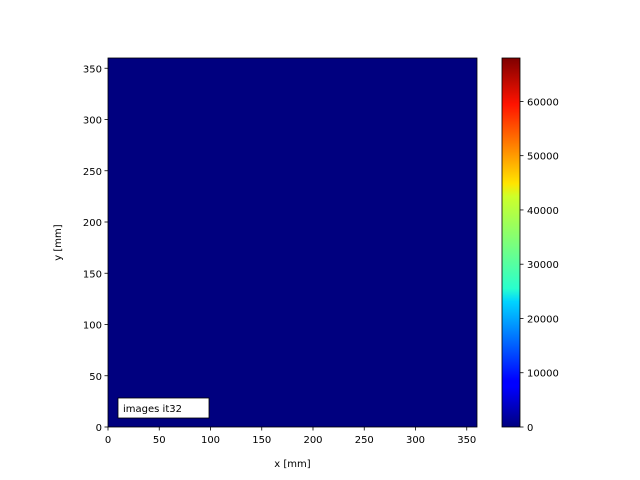 The height and width of the screenshot is (480, 640). Describe the element at coordinates (210, 440) in the screenshot. I see `x-tick-label: 100` at that location.